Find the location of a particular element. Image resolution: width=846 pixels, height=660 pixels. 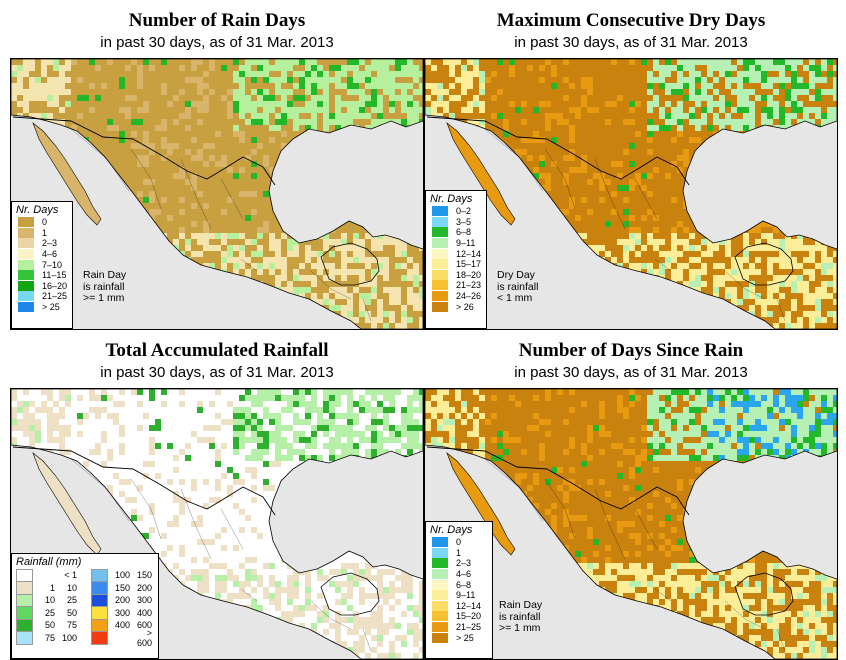

legend-title: Rainfall (mm) is located at coordinates (85, 561).